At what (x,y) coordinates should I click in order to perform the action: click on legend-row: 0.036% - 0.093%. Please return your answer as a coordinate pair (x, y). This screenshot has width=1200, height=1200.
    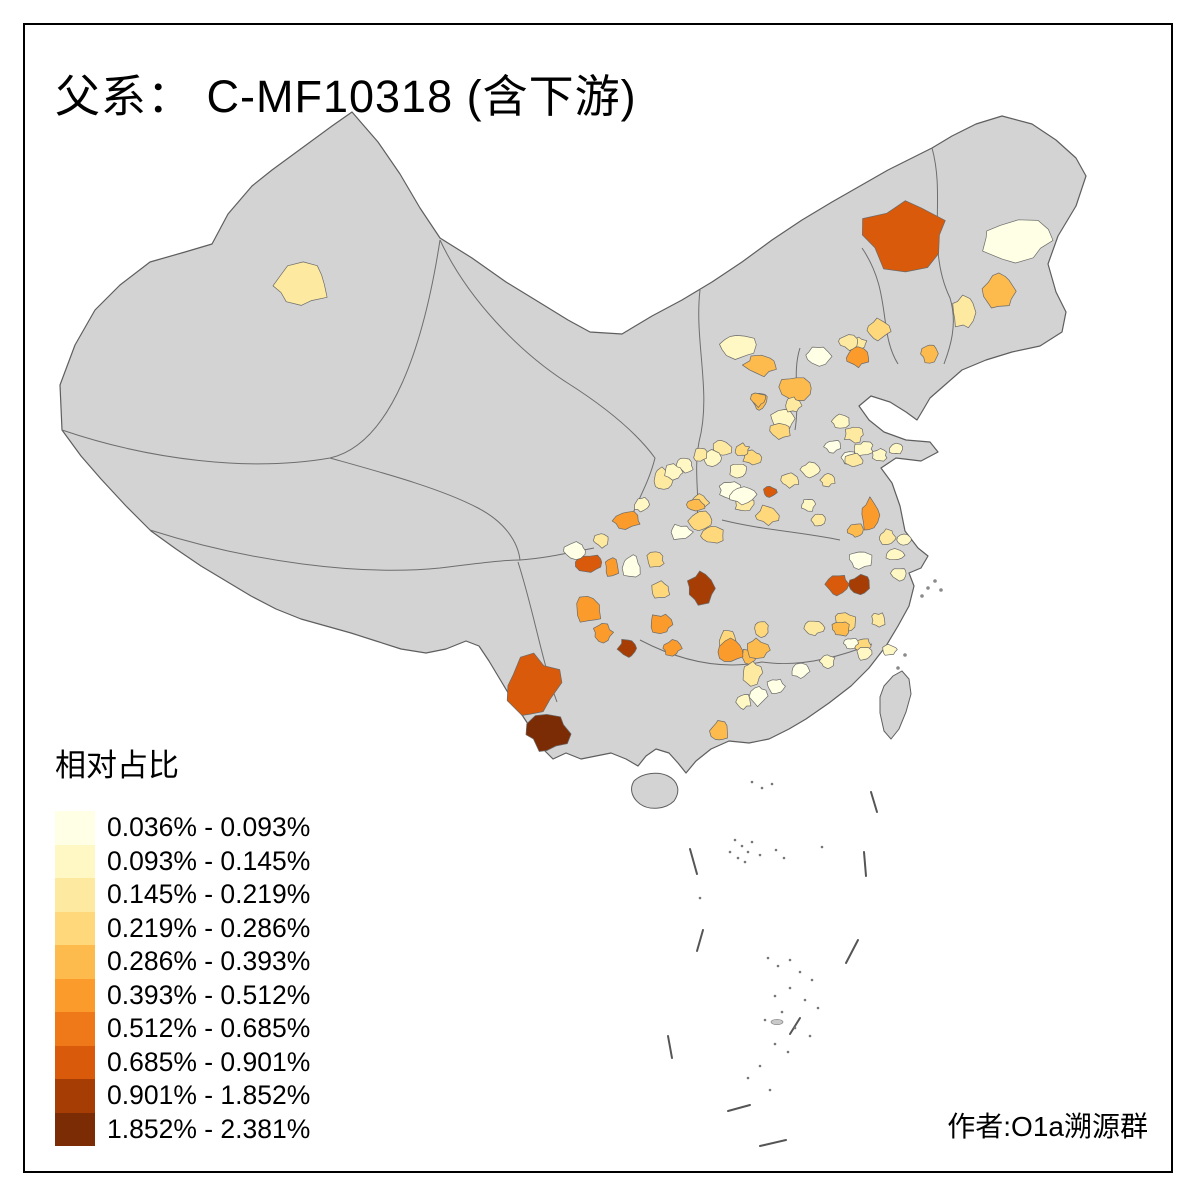
    Looking at the image, I should click on (182, 828).